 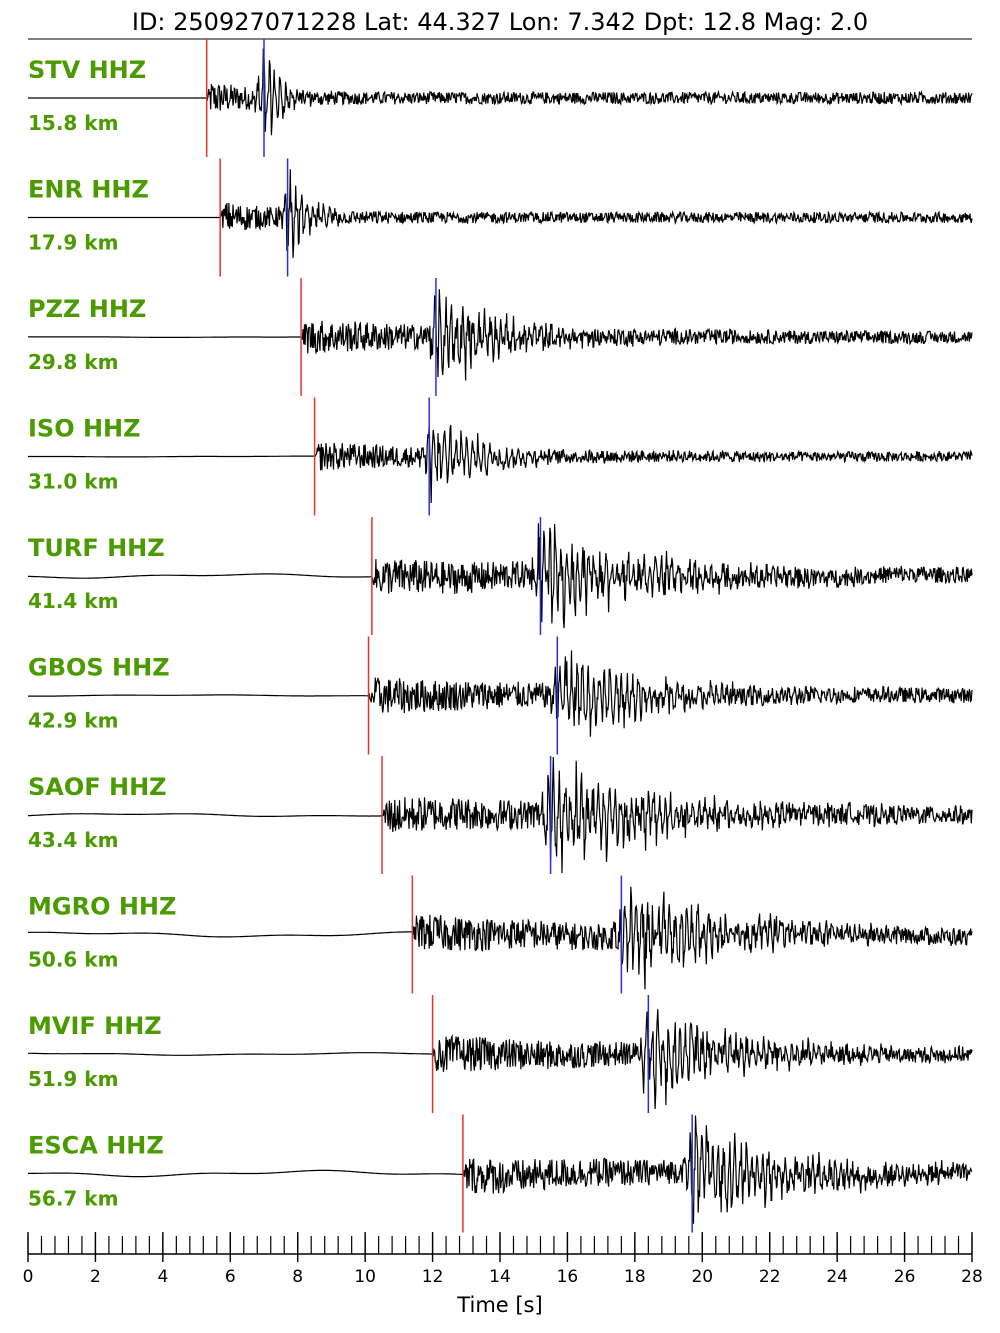 What do you see at coordinates (96, 1146) in the screenshot?
I see `station-label: ESCA HHZ` at bounding box center [96, 1146].